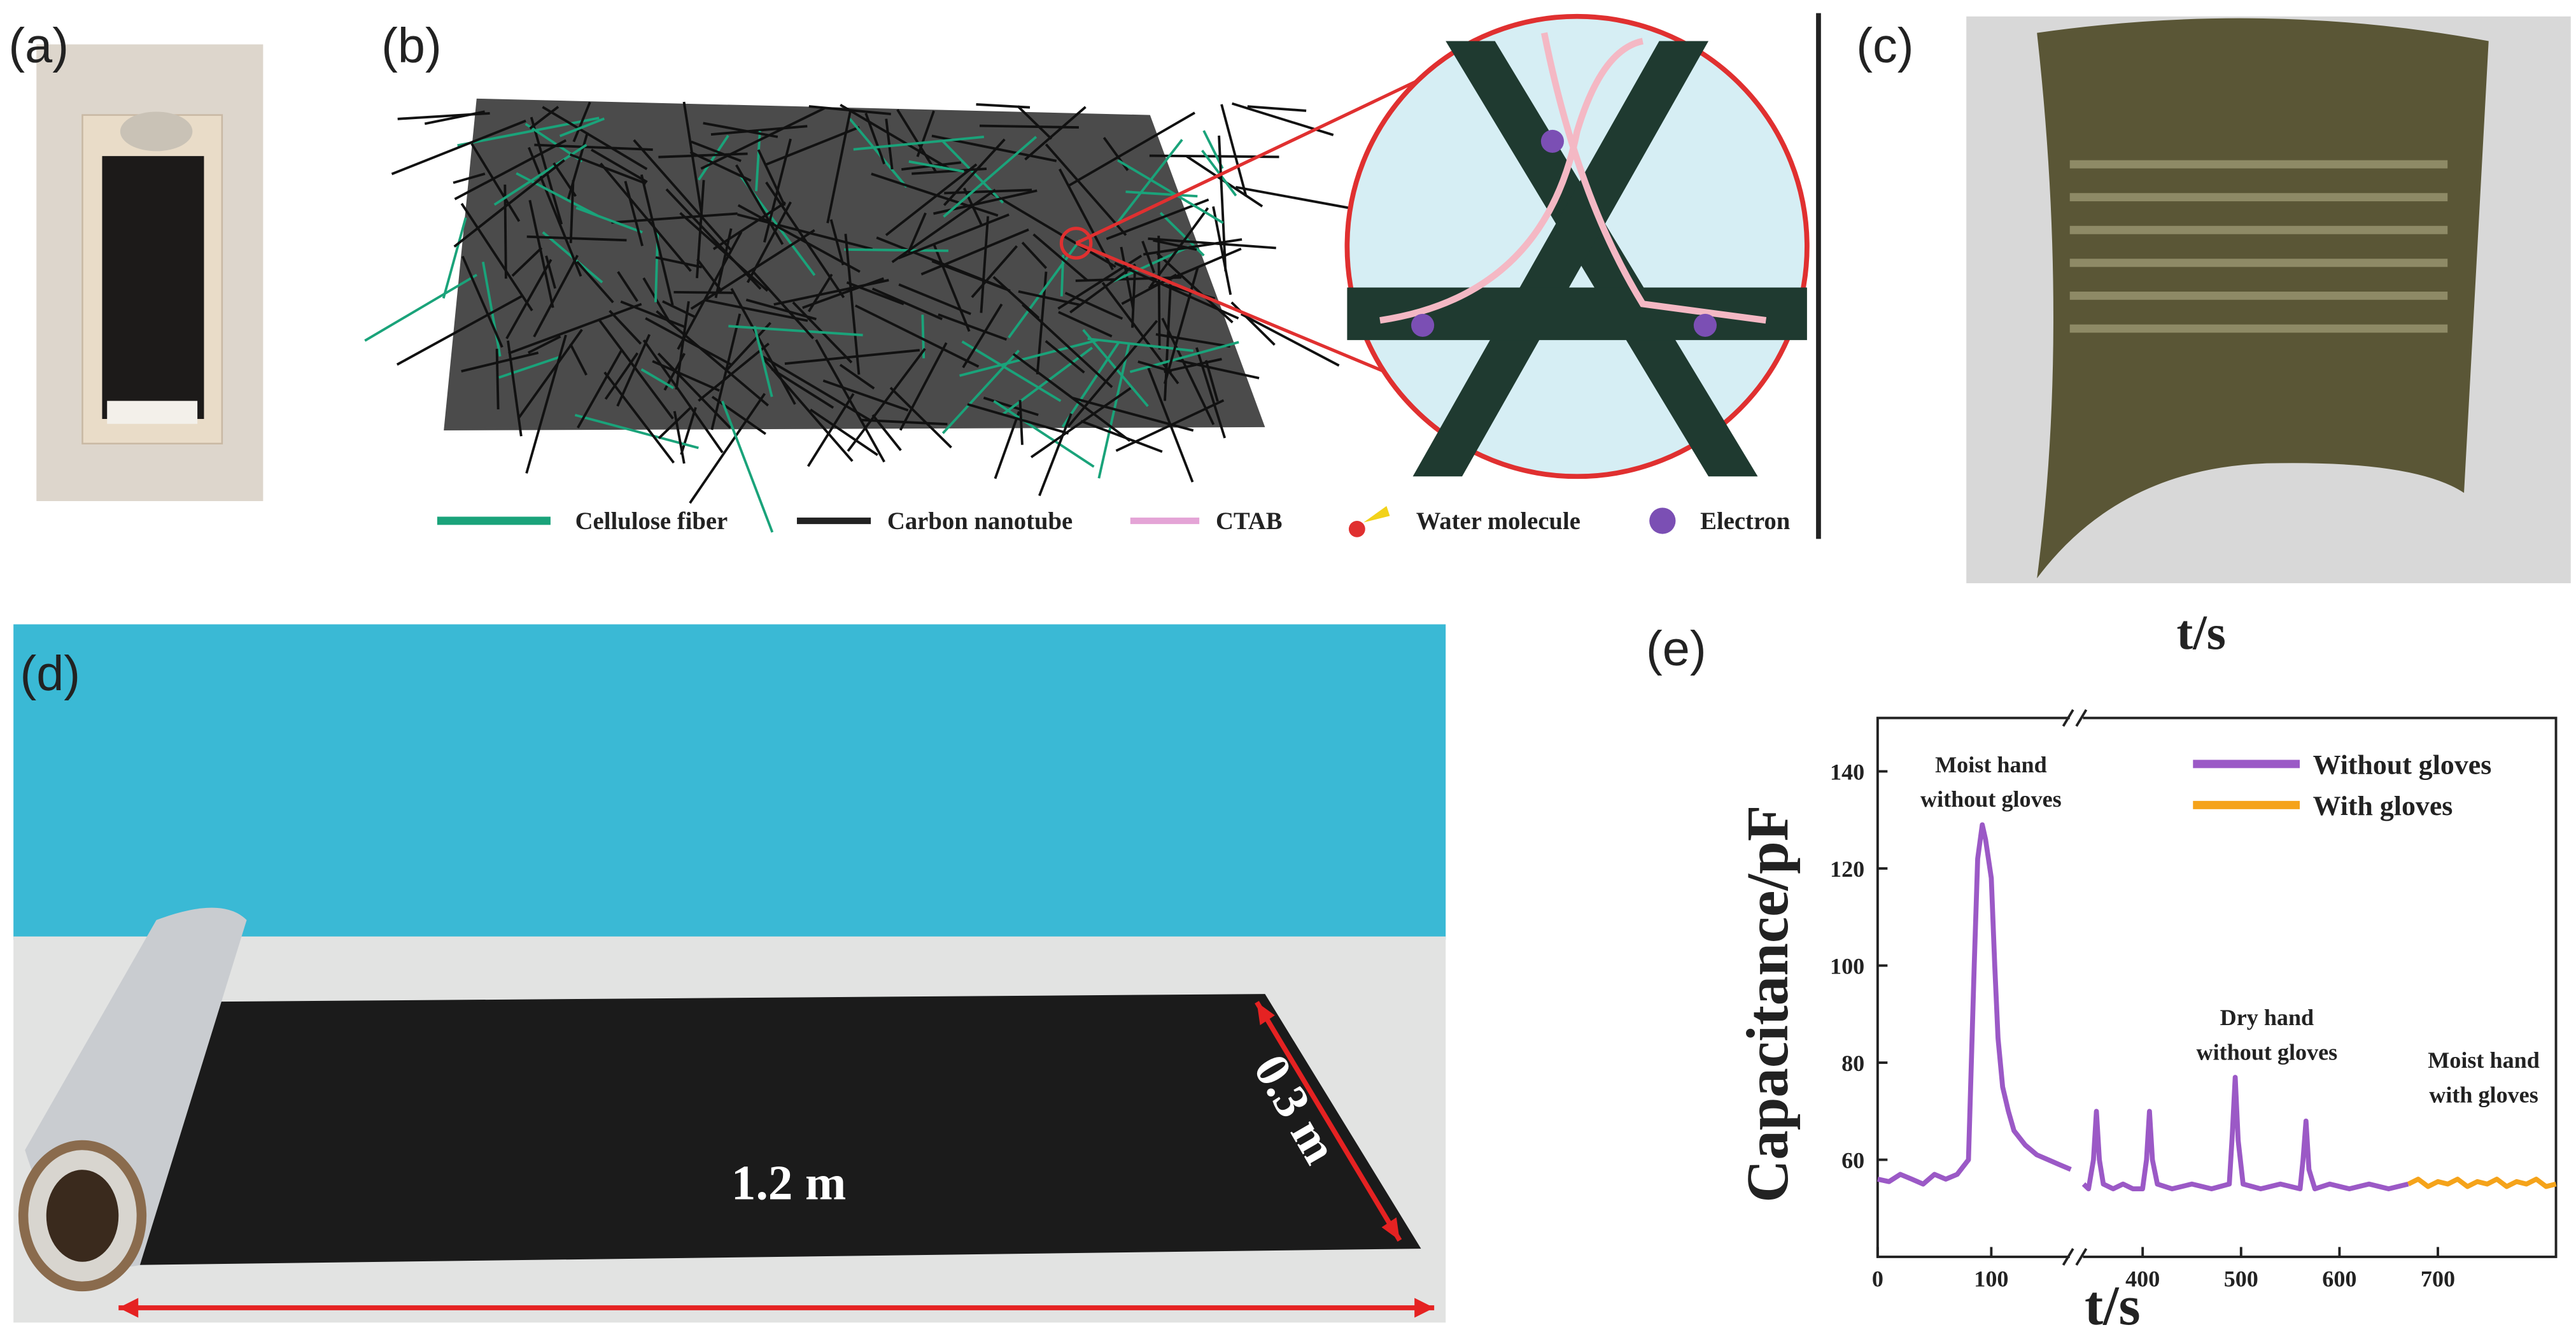 The image size is (2576, 1339). Describe the element at coordinates (1853, 1160) in the screenshot. I see `y-tick-label: 60` at that location.